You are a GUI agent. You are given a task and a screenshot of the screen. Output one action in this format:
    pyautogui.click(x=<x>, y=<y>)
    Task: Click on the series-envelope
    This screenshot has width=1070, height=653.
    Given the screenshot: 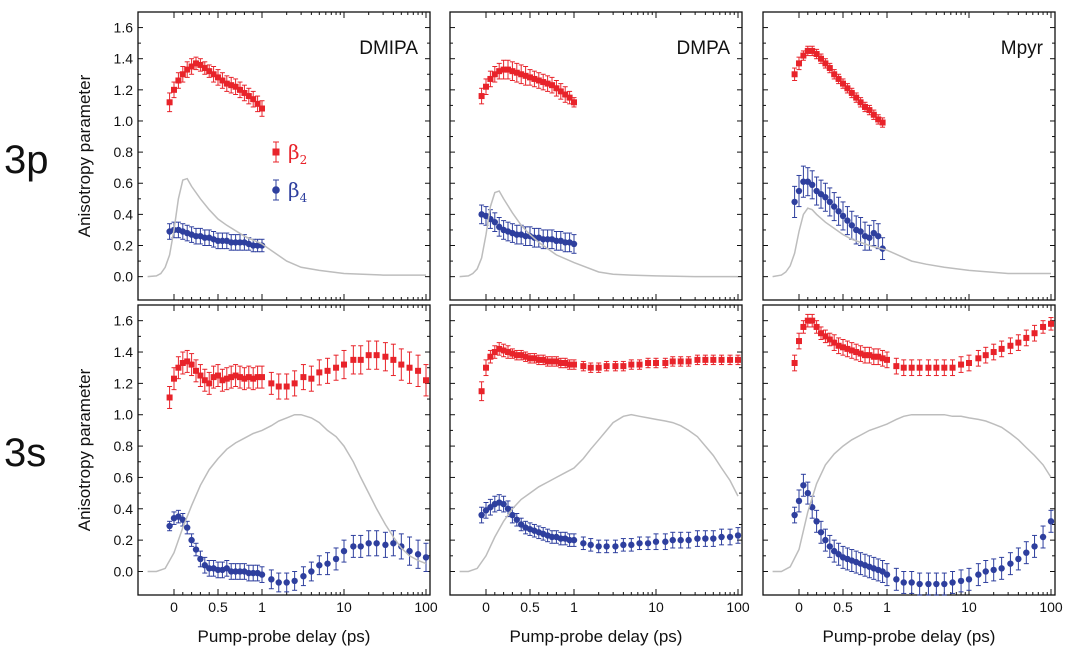 What is the action you would take?
    pyautogui.click(x=287, y=493)
    